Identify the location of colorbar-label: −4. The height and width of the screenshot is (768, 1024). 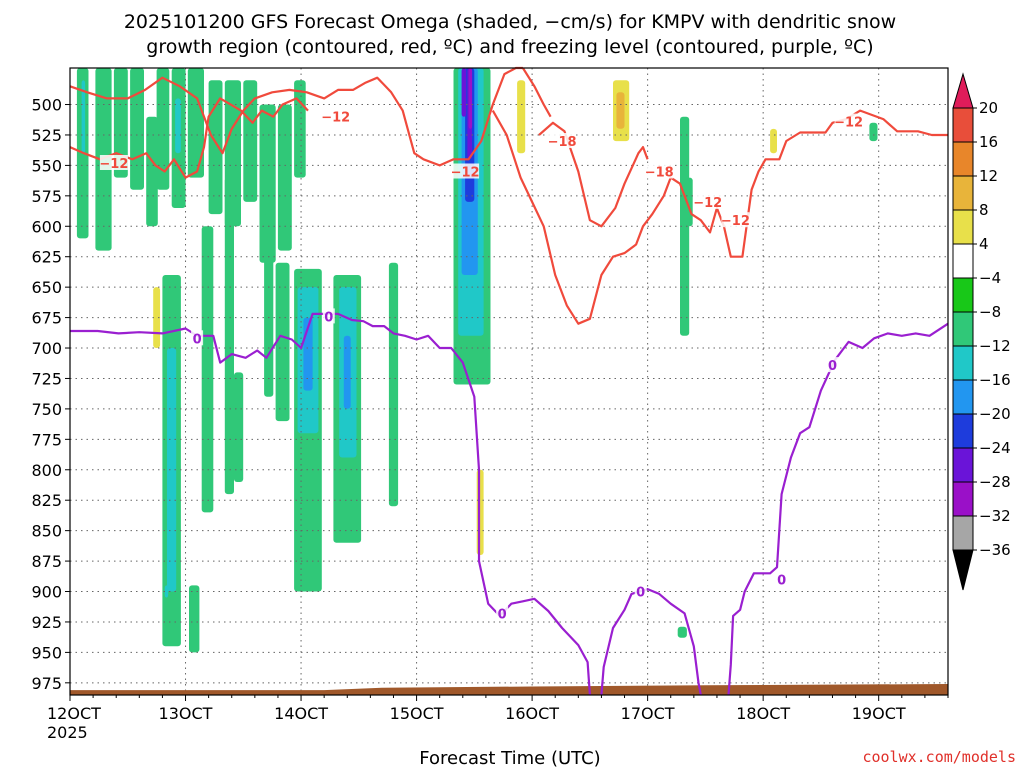
(990, 278).